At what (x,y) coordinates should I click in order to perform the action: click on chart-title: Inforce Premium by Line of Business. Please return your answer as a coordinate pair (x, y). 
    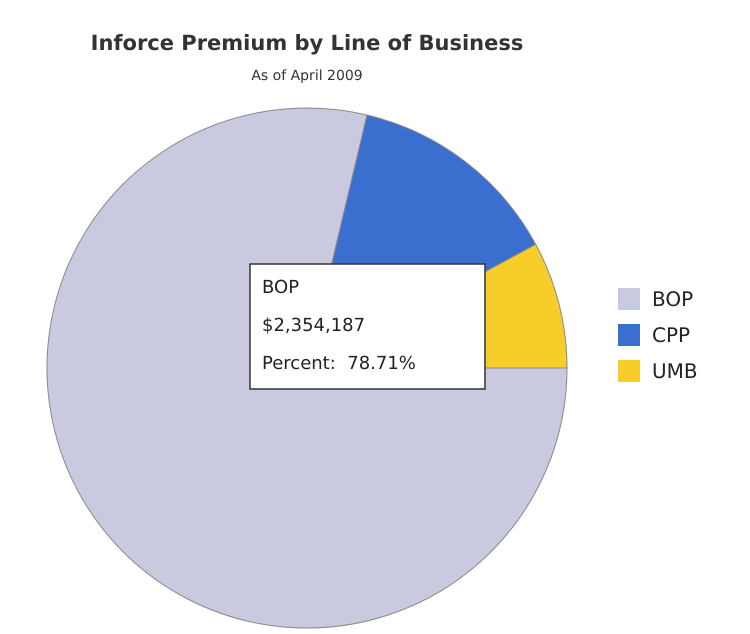
    Looking at the image, I should click on (307, 43).